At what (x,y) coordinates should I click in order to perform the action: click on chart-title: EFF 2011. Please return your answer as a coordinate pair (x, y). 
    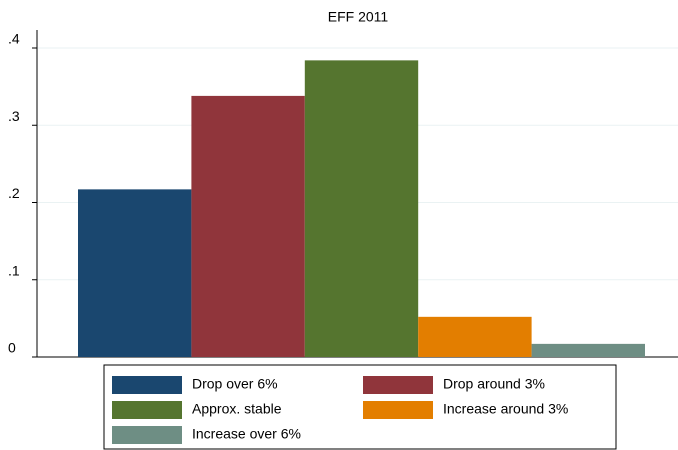
    Looking at the image, I should click on (358, 17).